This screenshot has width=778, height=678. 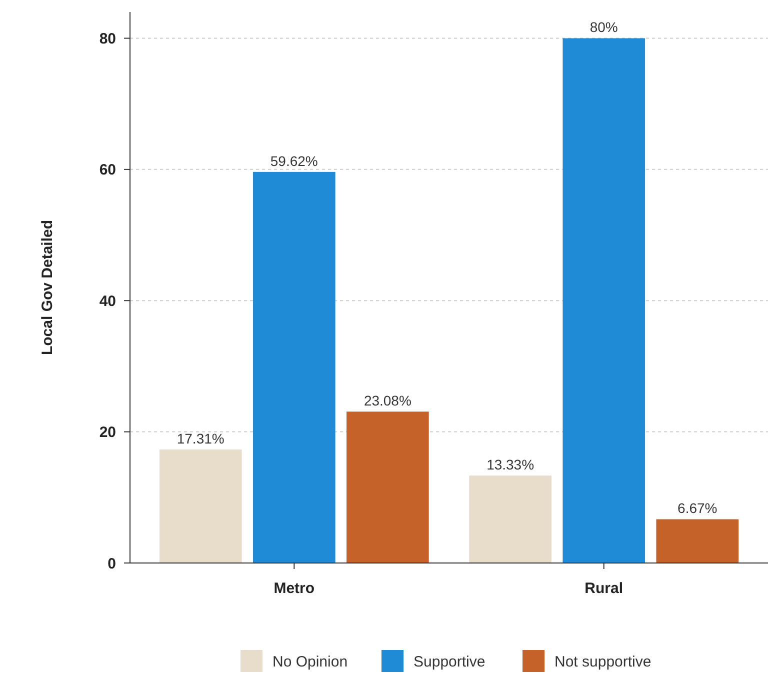 I want to click on x-tick-label: Metro, so click(x=294, y=588).